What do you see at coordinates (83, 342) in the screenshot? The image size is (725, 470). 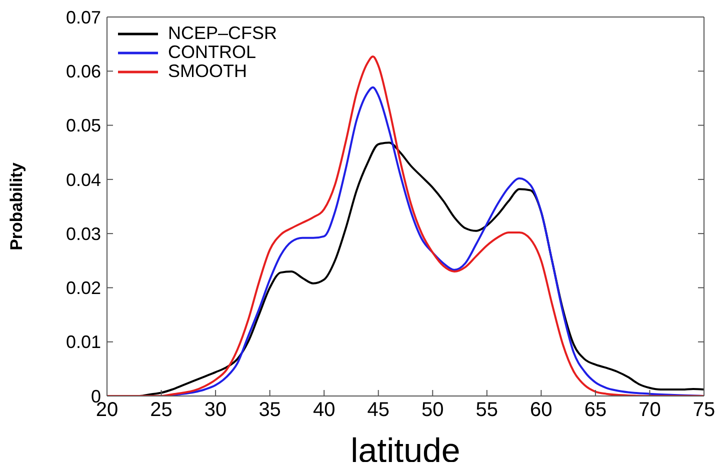 I see `y-tick-label: 0.01` at bounding box center [83, 342].